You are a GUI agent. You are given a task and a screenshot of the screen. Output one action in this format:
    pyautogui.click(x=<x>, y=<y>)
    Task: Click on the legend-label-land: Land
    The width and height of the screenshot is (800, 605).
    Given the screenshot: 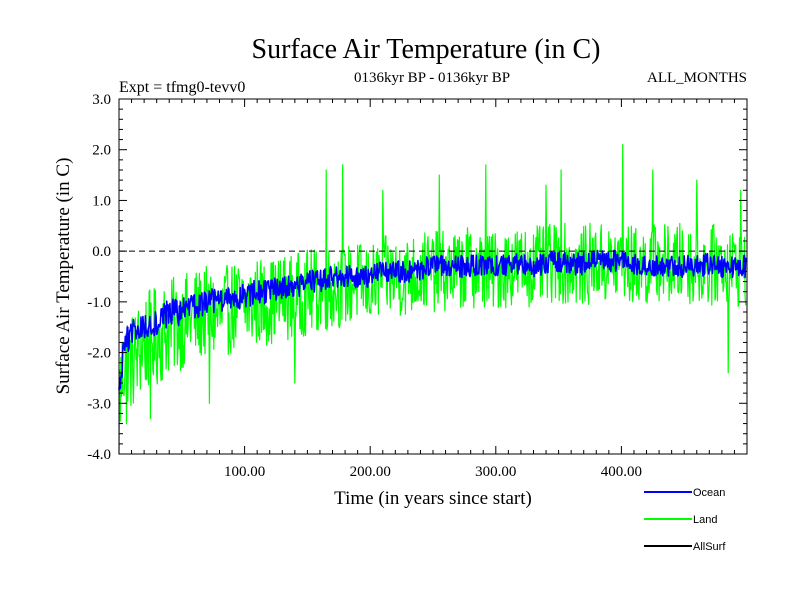 What is the action you would take?
    pyautogui.click(x=705, y=520)
    